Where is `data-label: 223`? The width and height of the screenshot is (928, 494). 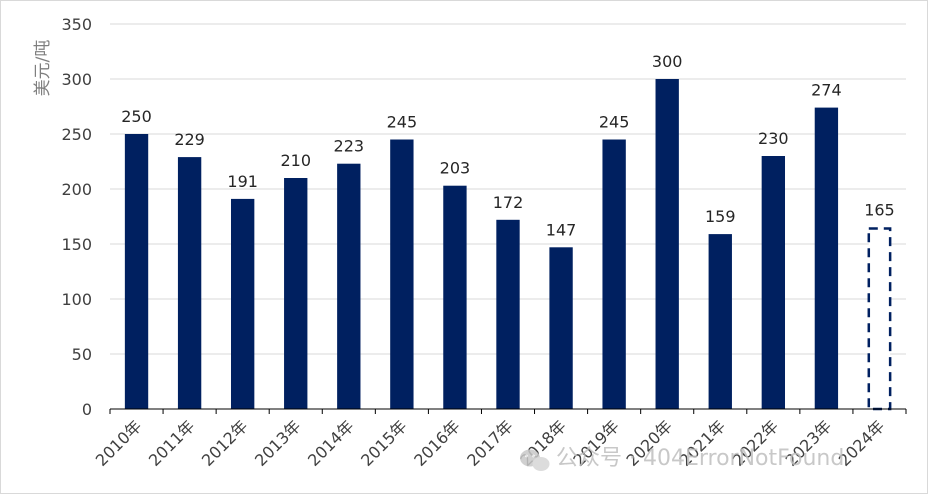
data-label: 223 is located at coordinates (349, 146).